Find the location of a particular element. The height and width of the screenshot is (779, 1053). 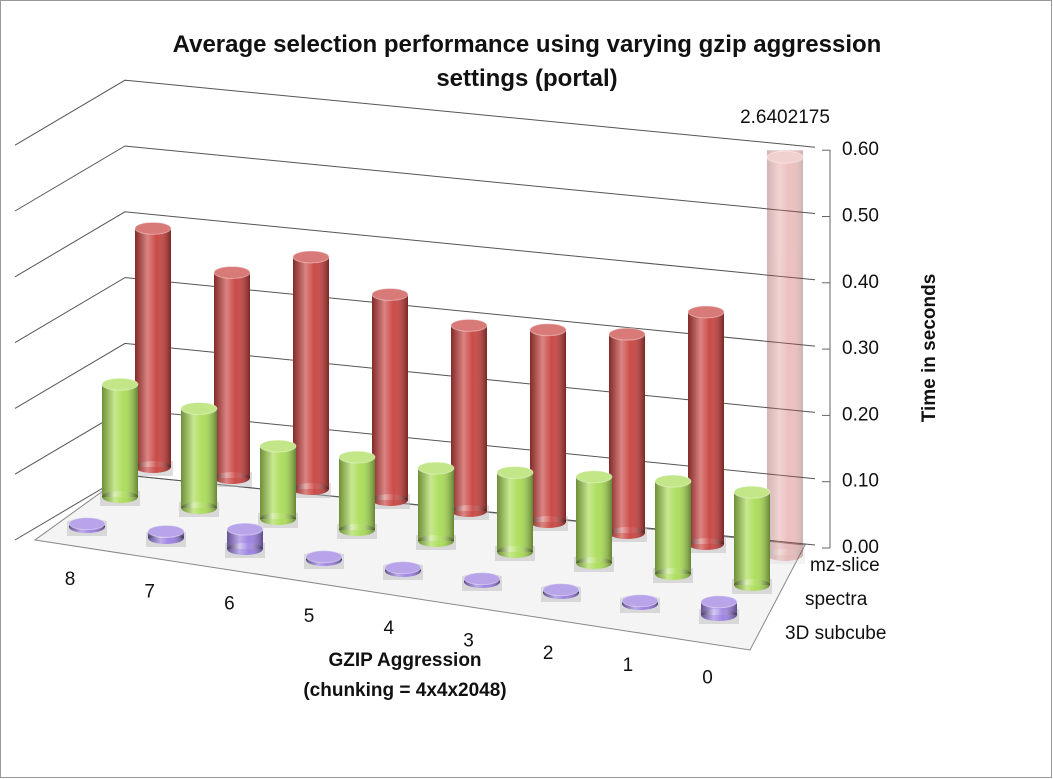

y-tick-label: 0.00 is located at coordinates (860, 547).